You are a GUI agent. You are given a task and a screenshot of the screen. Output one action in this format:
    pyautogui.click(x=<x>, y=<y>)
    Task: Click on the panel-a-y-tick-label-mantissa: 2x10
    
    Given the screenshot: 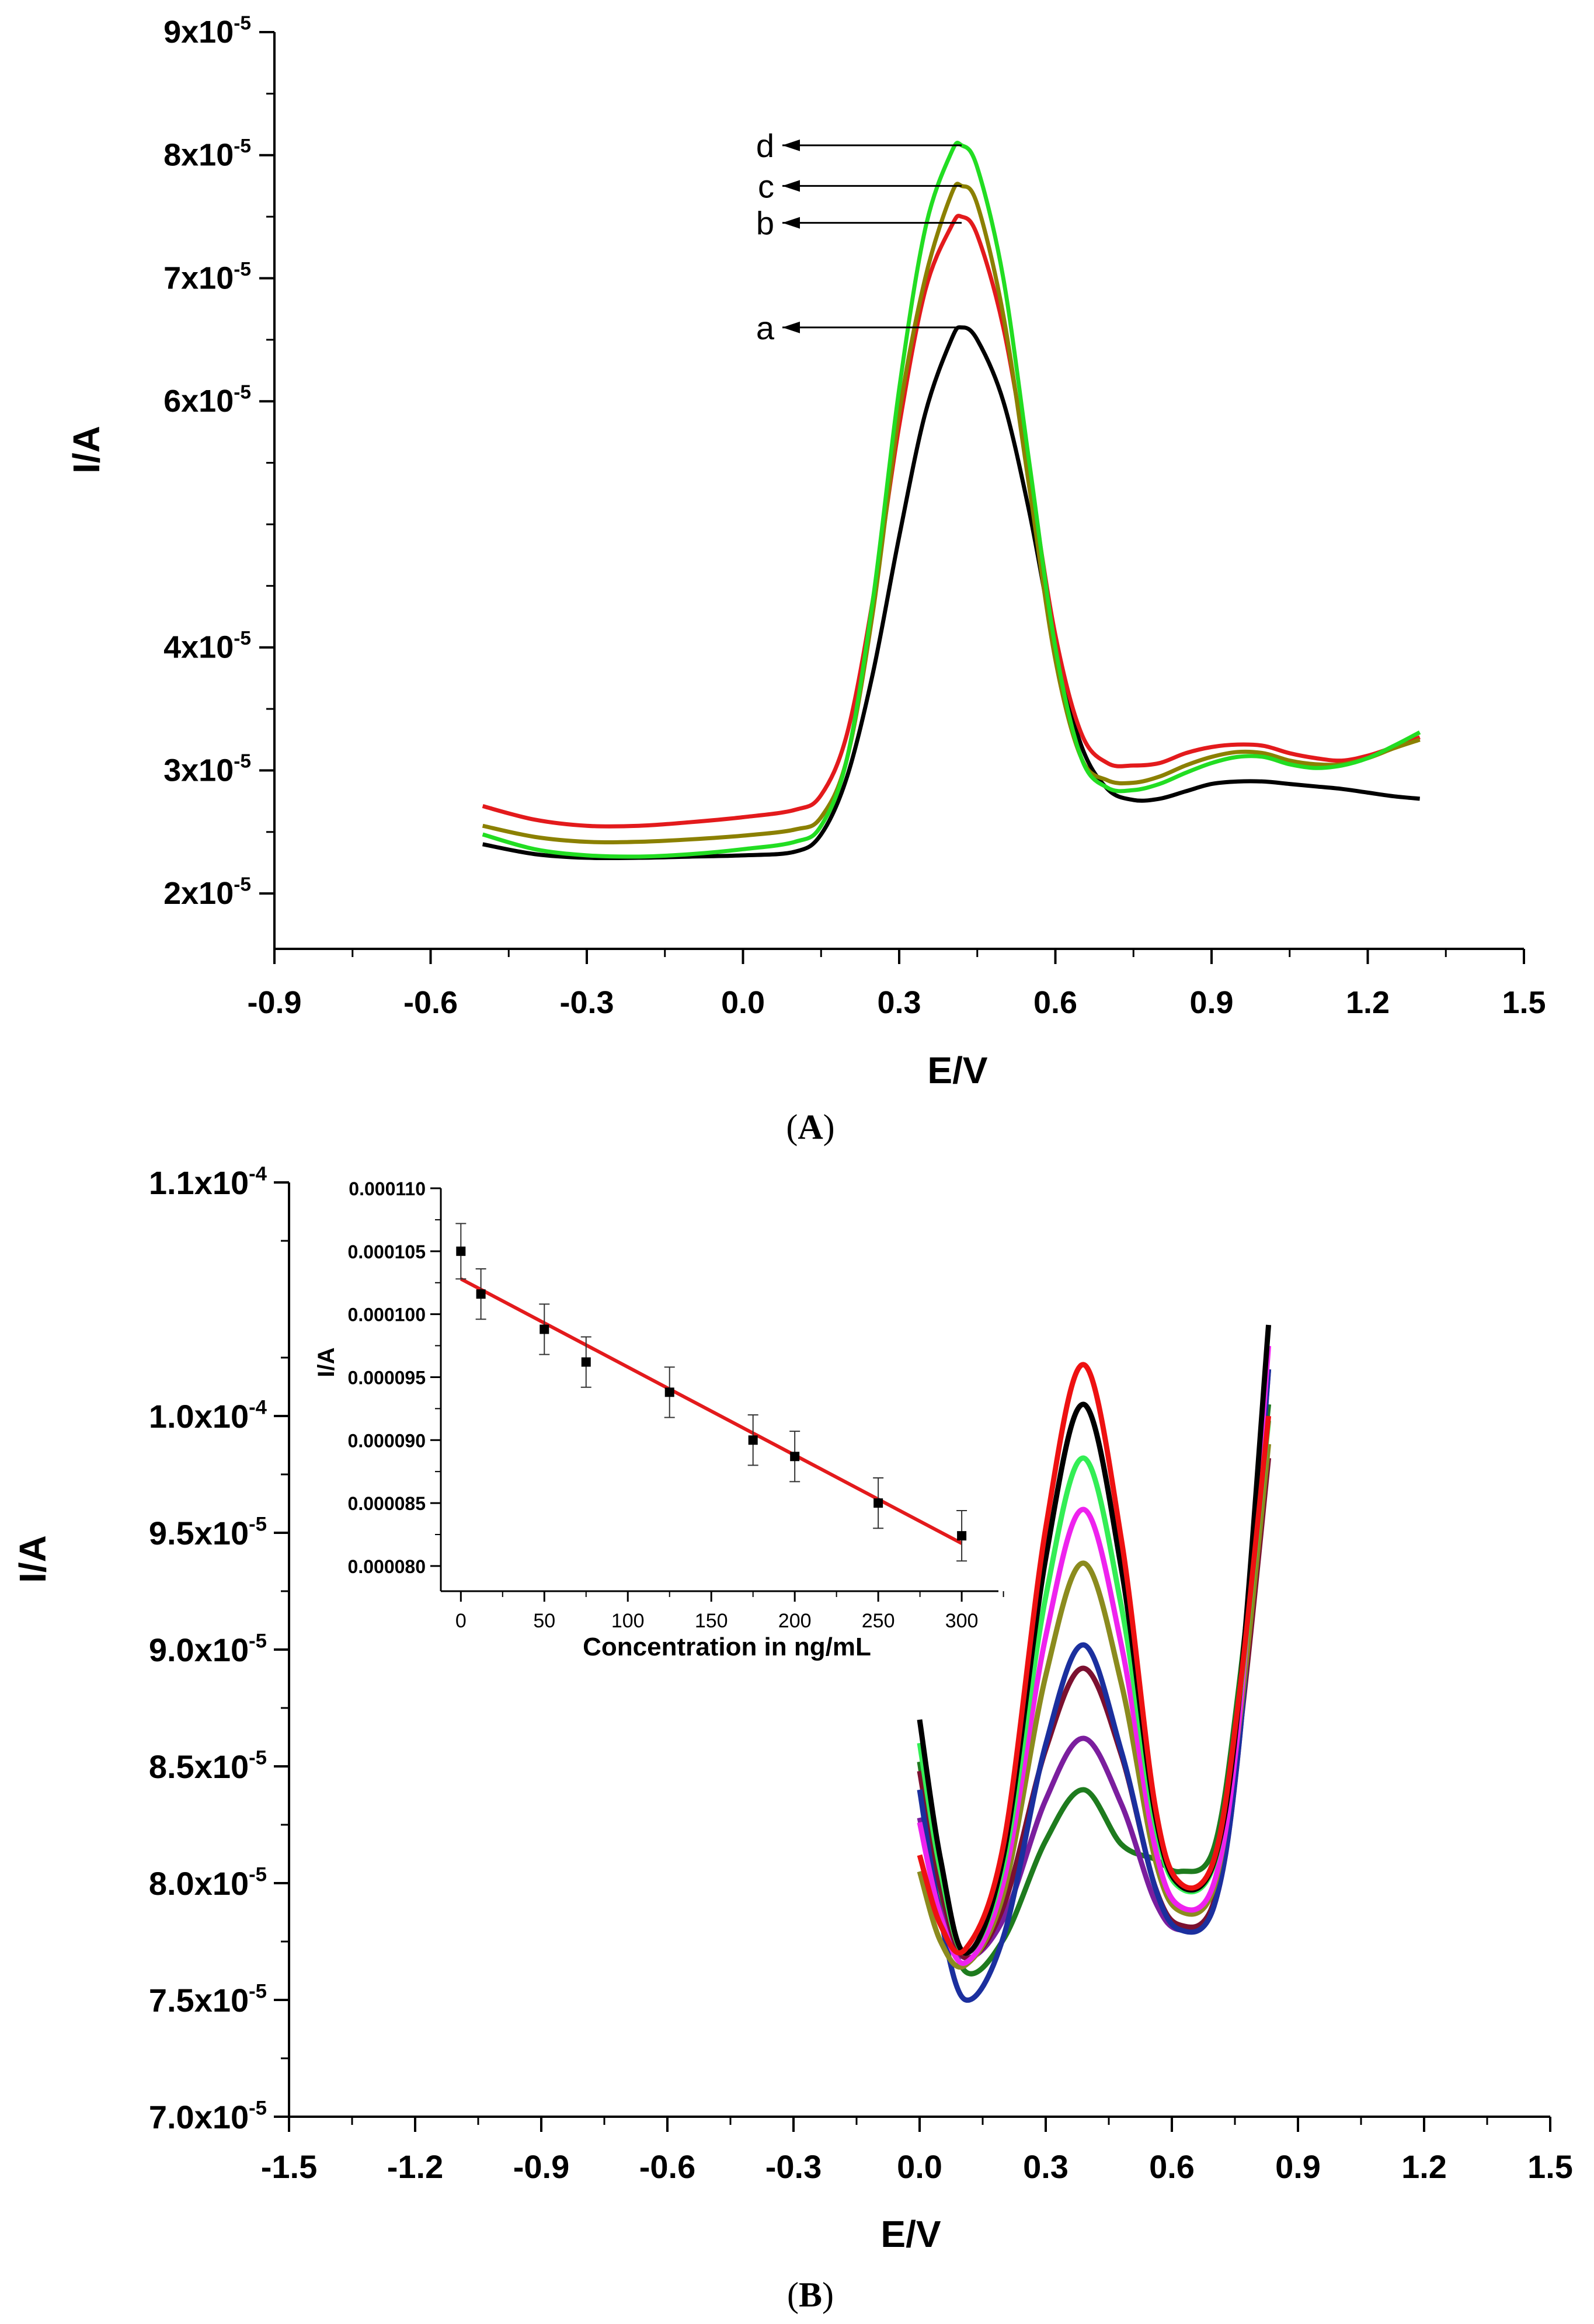 What is the action you would take?
    pyautogui.click(x=198, y=893)
    